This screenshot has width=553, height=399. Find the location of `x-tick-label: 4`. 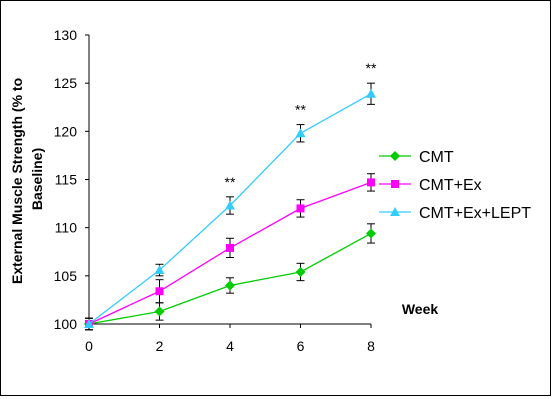

x-tick-label: 4 is located at coordinates (230, 346).